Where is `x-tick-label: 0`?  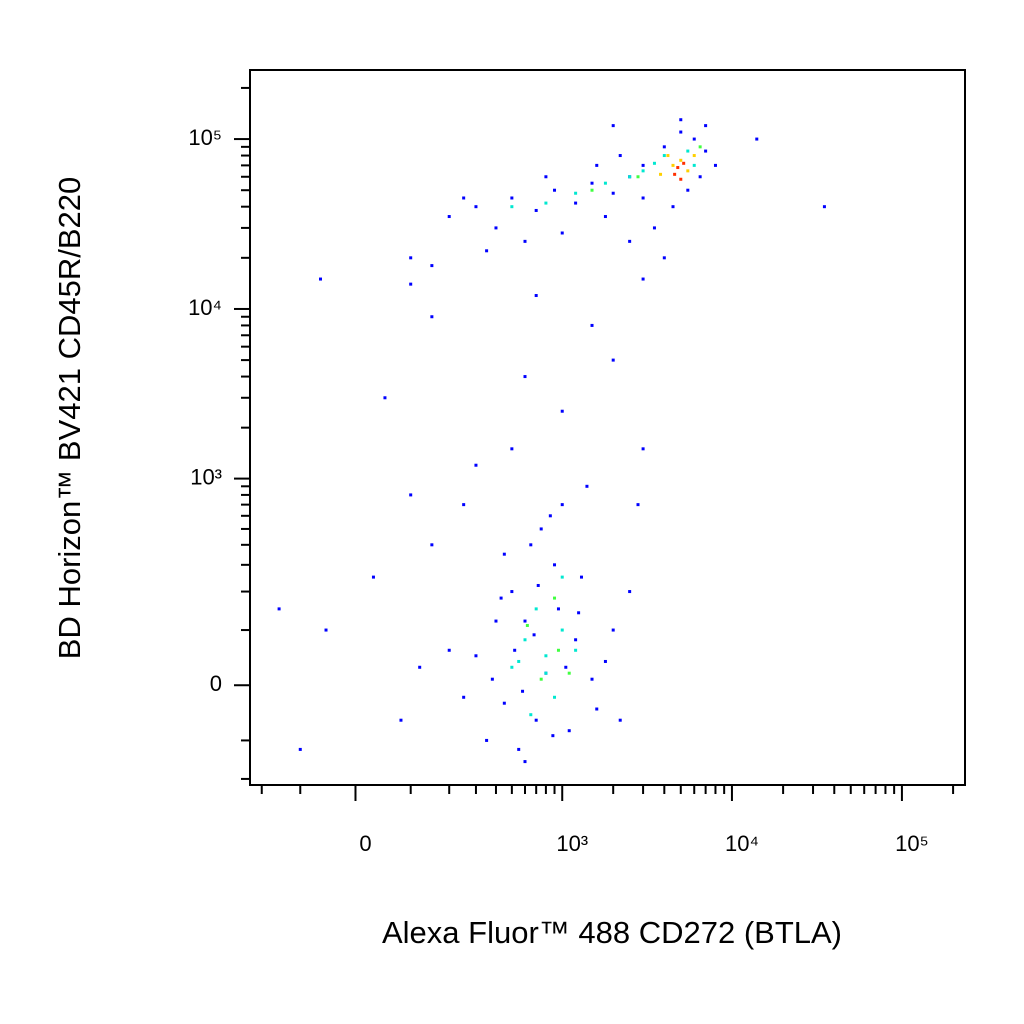
x-tick-label: 0 is located at coordinates (365, 843).